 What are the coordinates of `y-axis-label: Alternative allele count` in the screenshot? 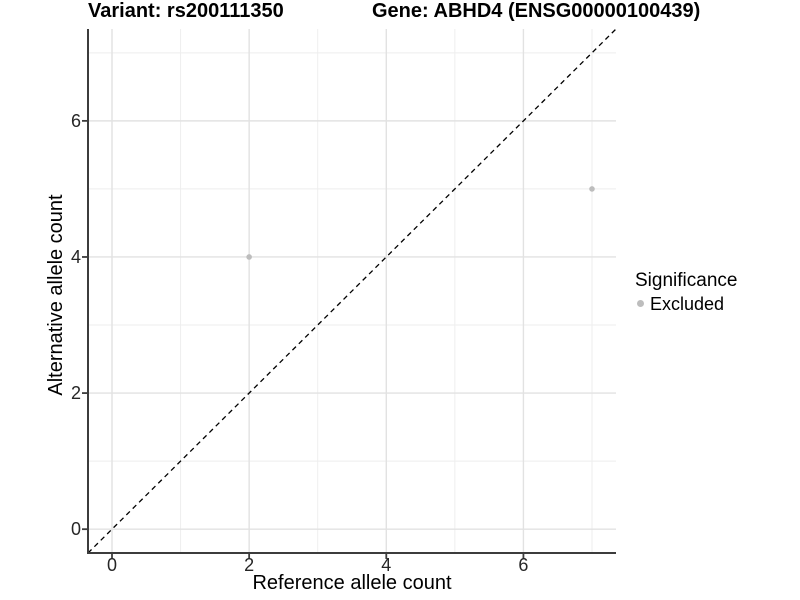 It's located at (56, 295).